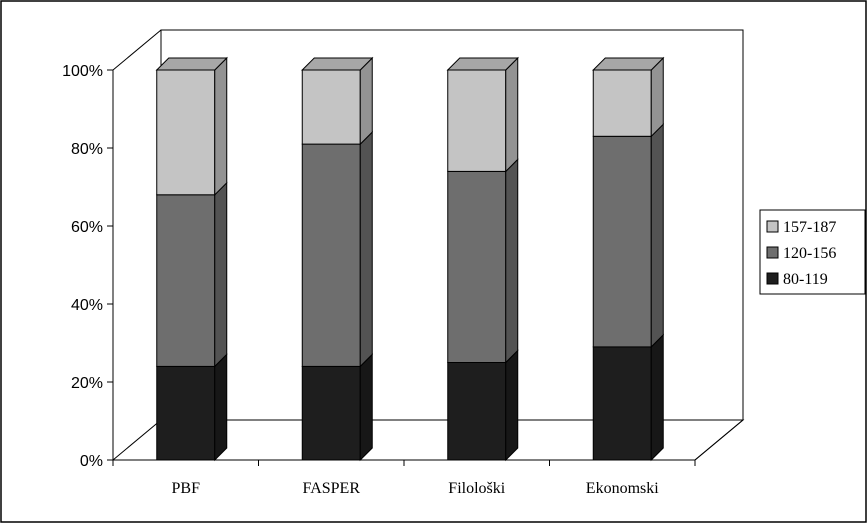  I want to click on x-tick-labels: PBF FASPER Filološki Ekonomski, so click(416, 488).